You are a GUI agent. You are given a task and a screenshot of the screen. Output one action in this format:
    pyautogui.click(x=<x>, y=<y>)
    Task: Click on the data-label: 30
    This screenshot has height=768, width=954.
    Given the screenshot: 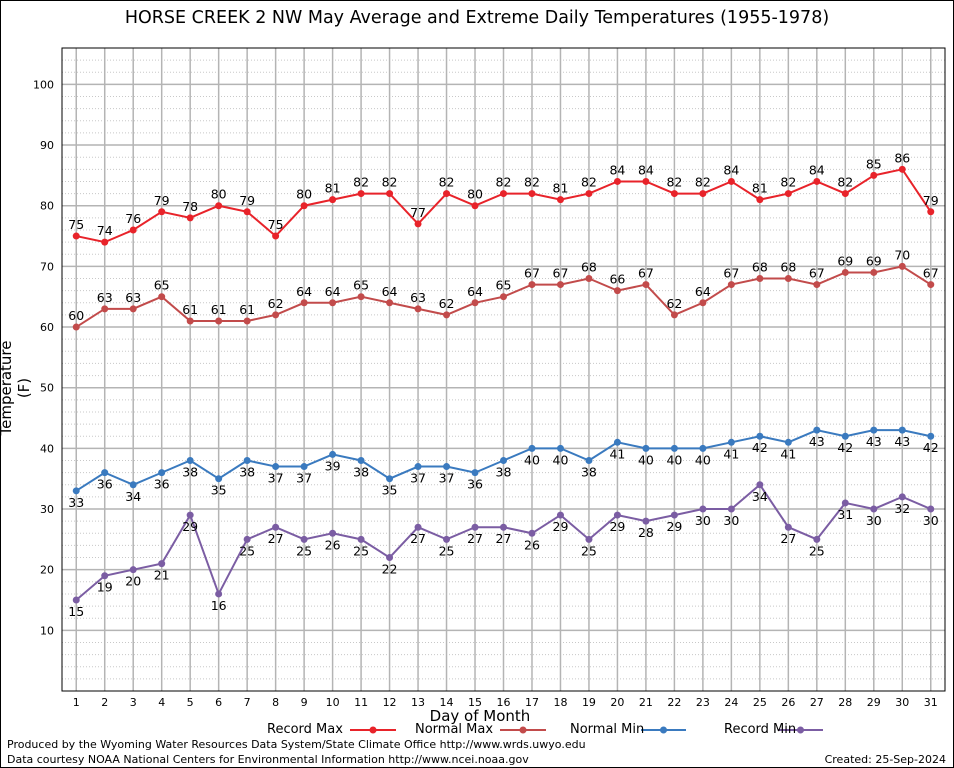 What is the action you would take?
    pyautogui.click(x=731, y=520)
    